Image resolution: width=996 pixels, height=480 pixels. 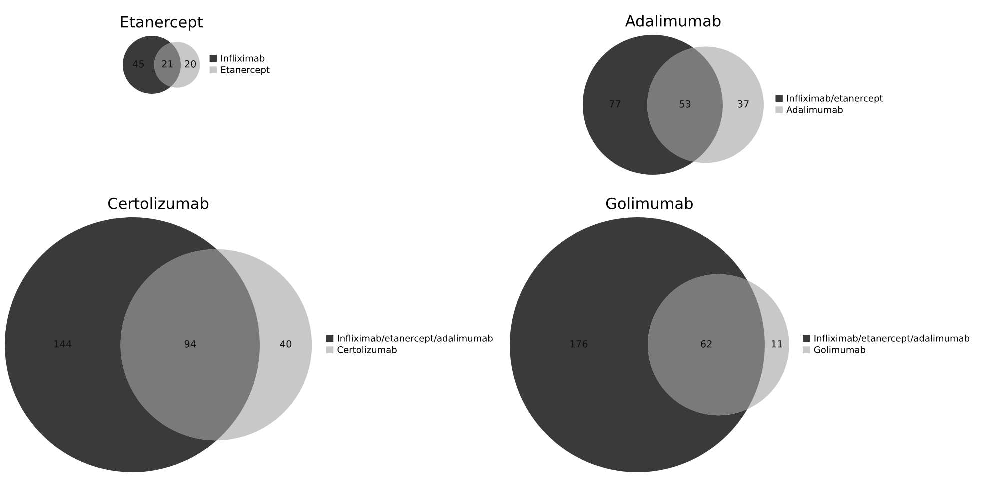 I want to click on text: Certolizumab, so click(x=158, y=204).